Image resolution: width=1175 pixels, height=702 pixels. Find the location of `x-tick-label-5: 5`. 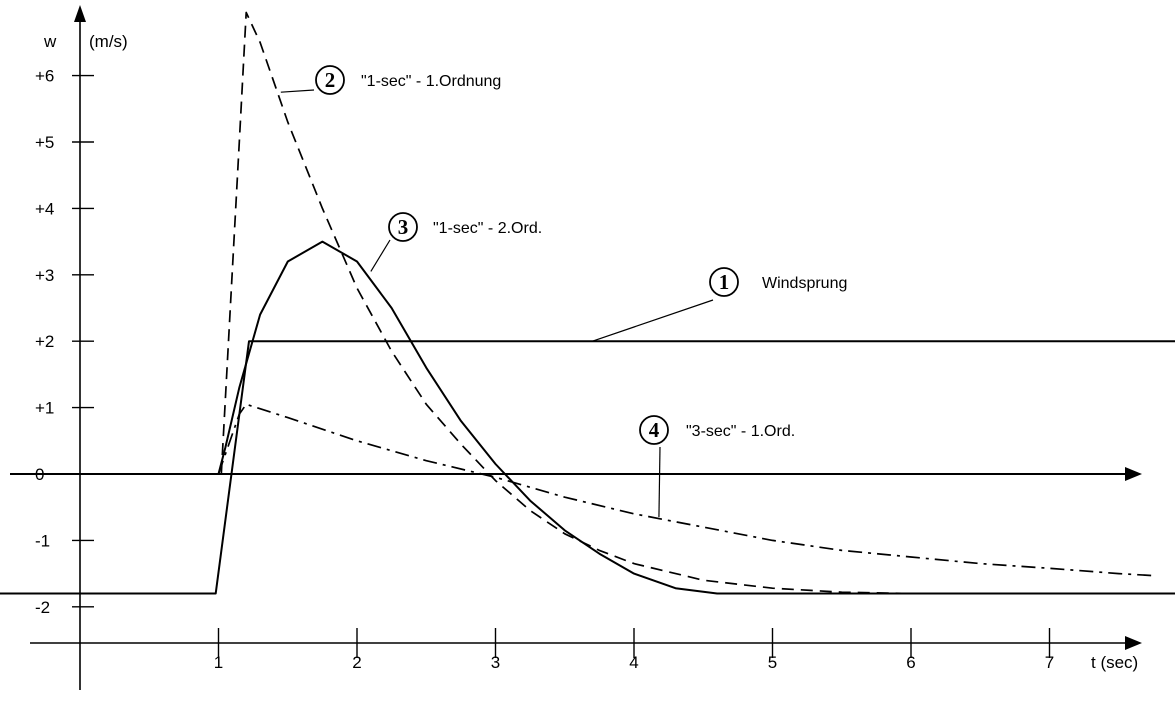

x-tick-label-5: 5 is located at coordinates (772, 662).